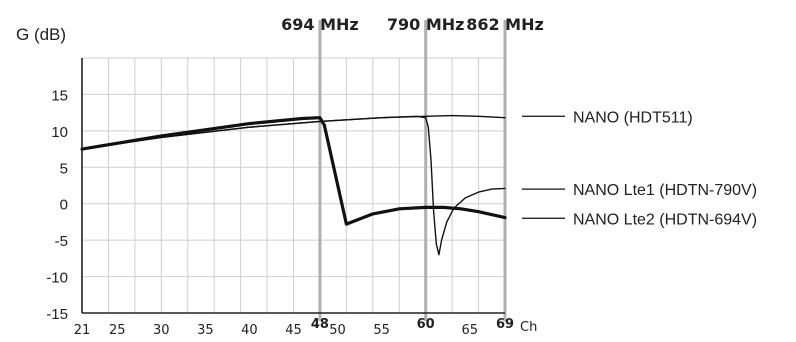 This screenshot has width=796, height=342. What do you see at coordinates (161, 330) in the screenshot?
I see `x-tick-label: 30` at bounding box center [161, 330].